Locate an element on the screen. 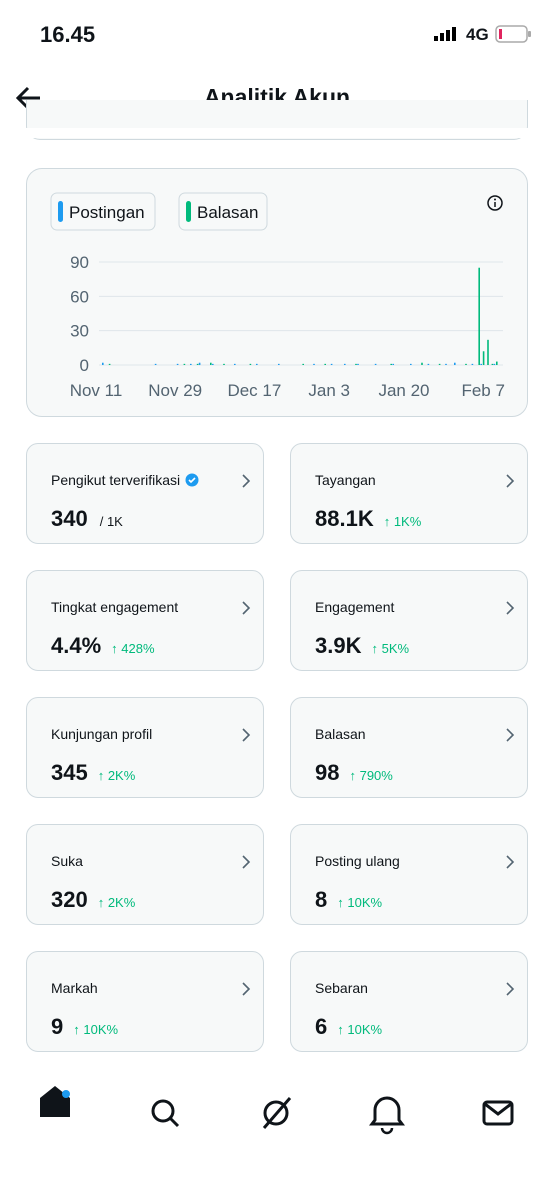 Image resolution: width=554 pixels, height=1200 pixels. x-tick-label: Jan 3 is located at coordinates (329, 390).